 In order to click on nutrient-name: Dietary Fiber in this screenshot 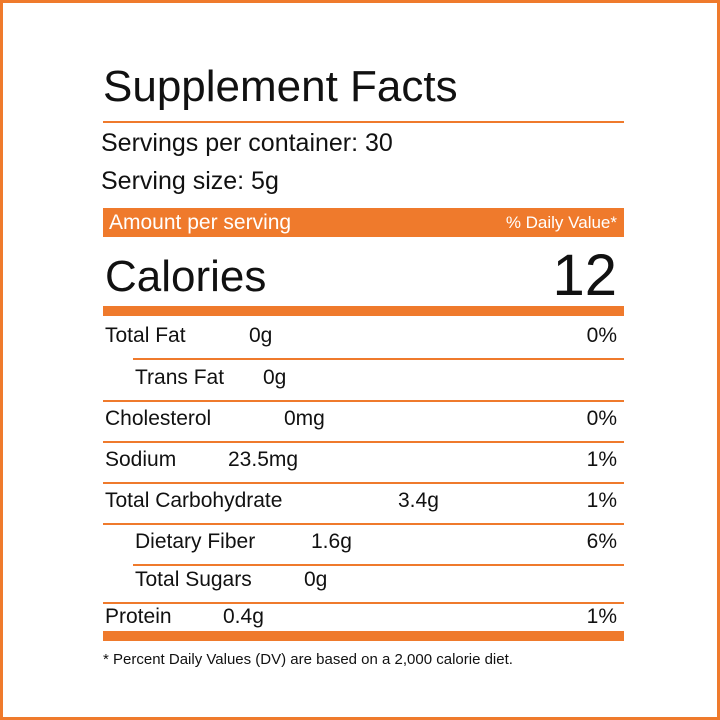, I will do `click(195, 541)`.